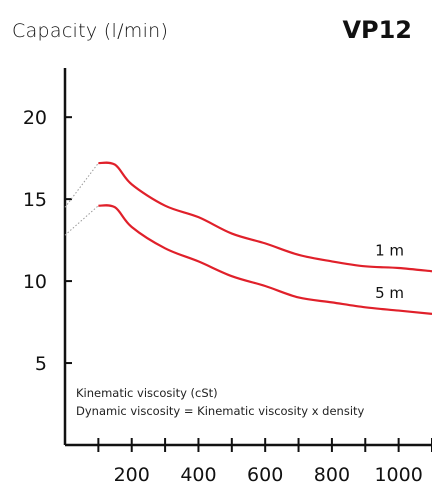 The width and height of the screenshot is (432, 492). What do you see at coordinates (35, 200) in the screenshot?
I see `y-tick-label-15: 15` at bounding box center [35, 200].